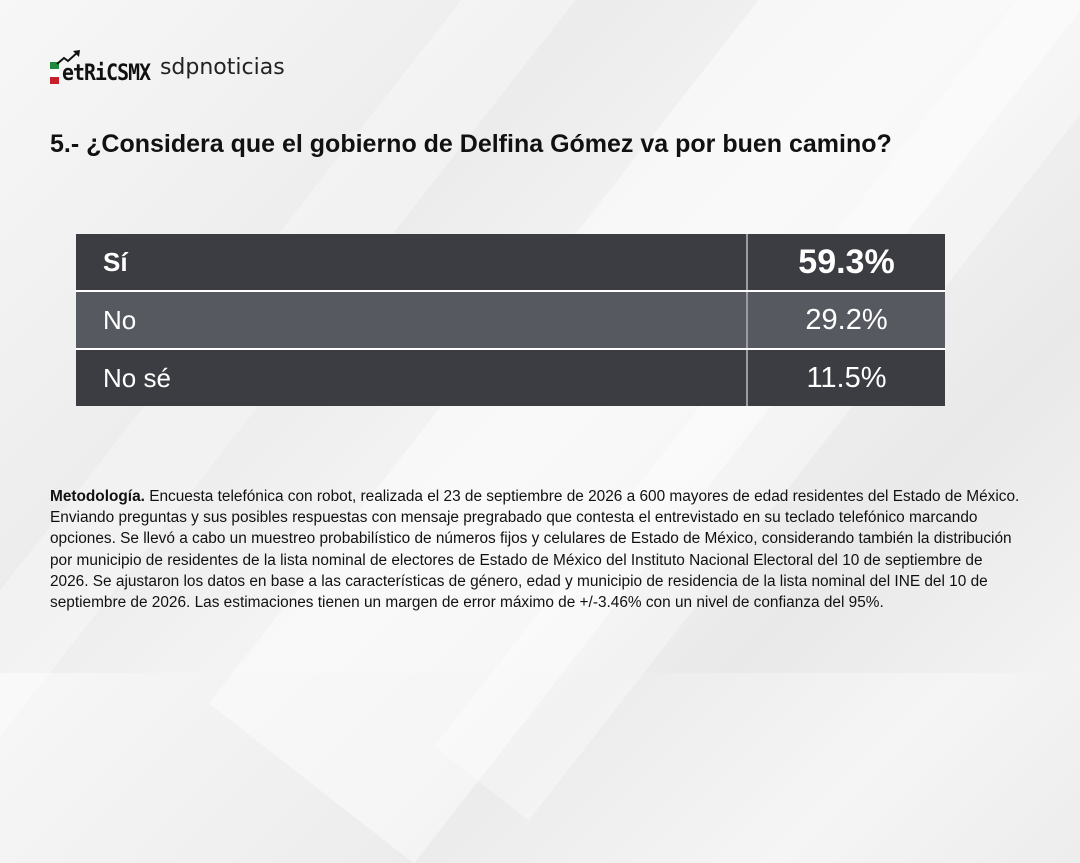 The image size is (1080, 863). What do you see at coordinates (106, 73) in the screenshot?
I see `metricsmx-wordmark: etRiCSMX` at bounding box center [106, 73].